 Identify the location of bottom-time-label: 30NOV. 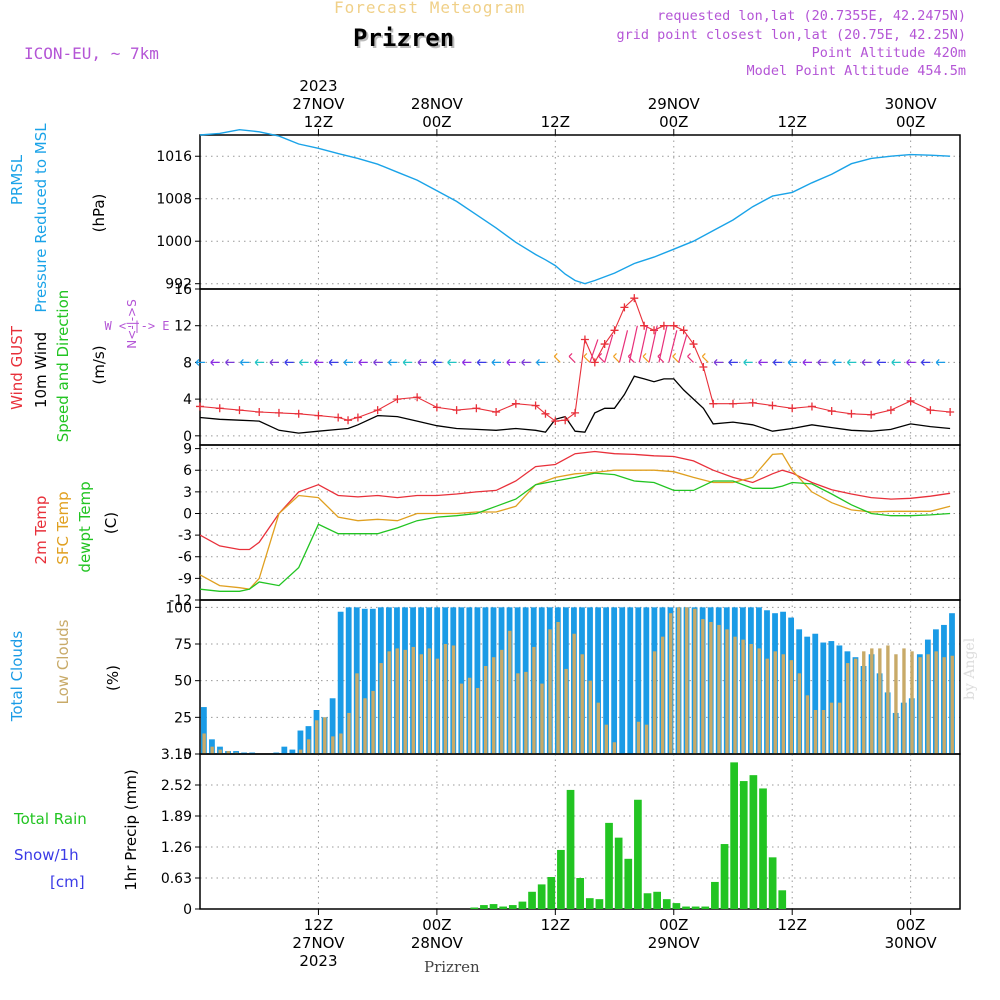
(911, 943).